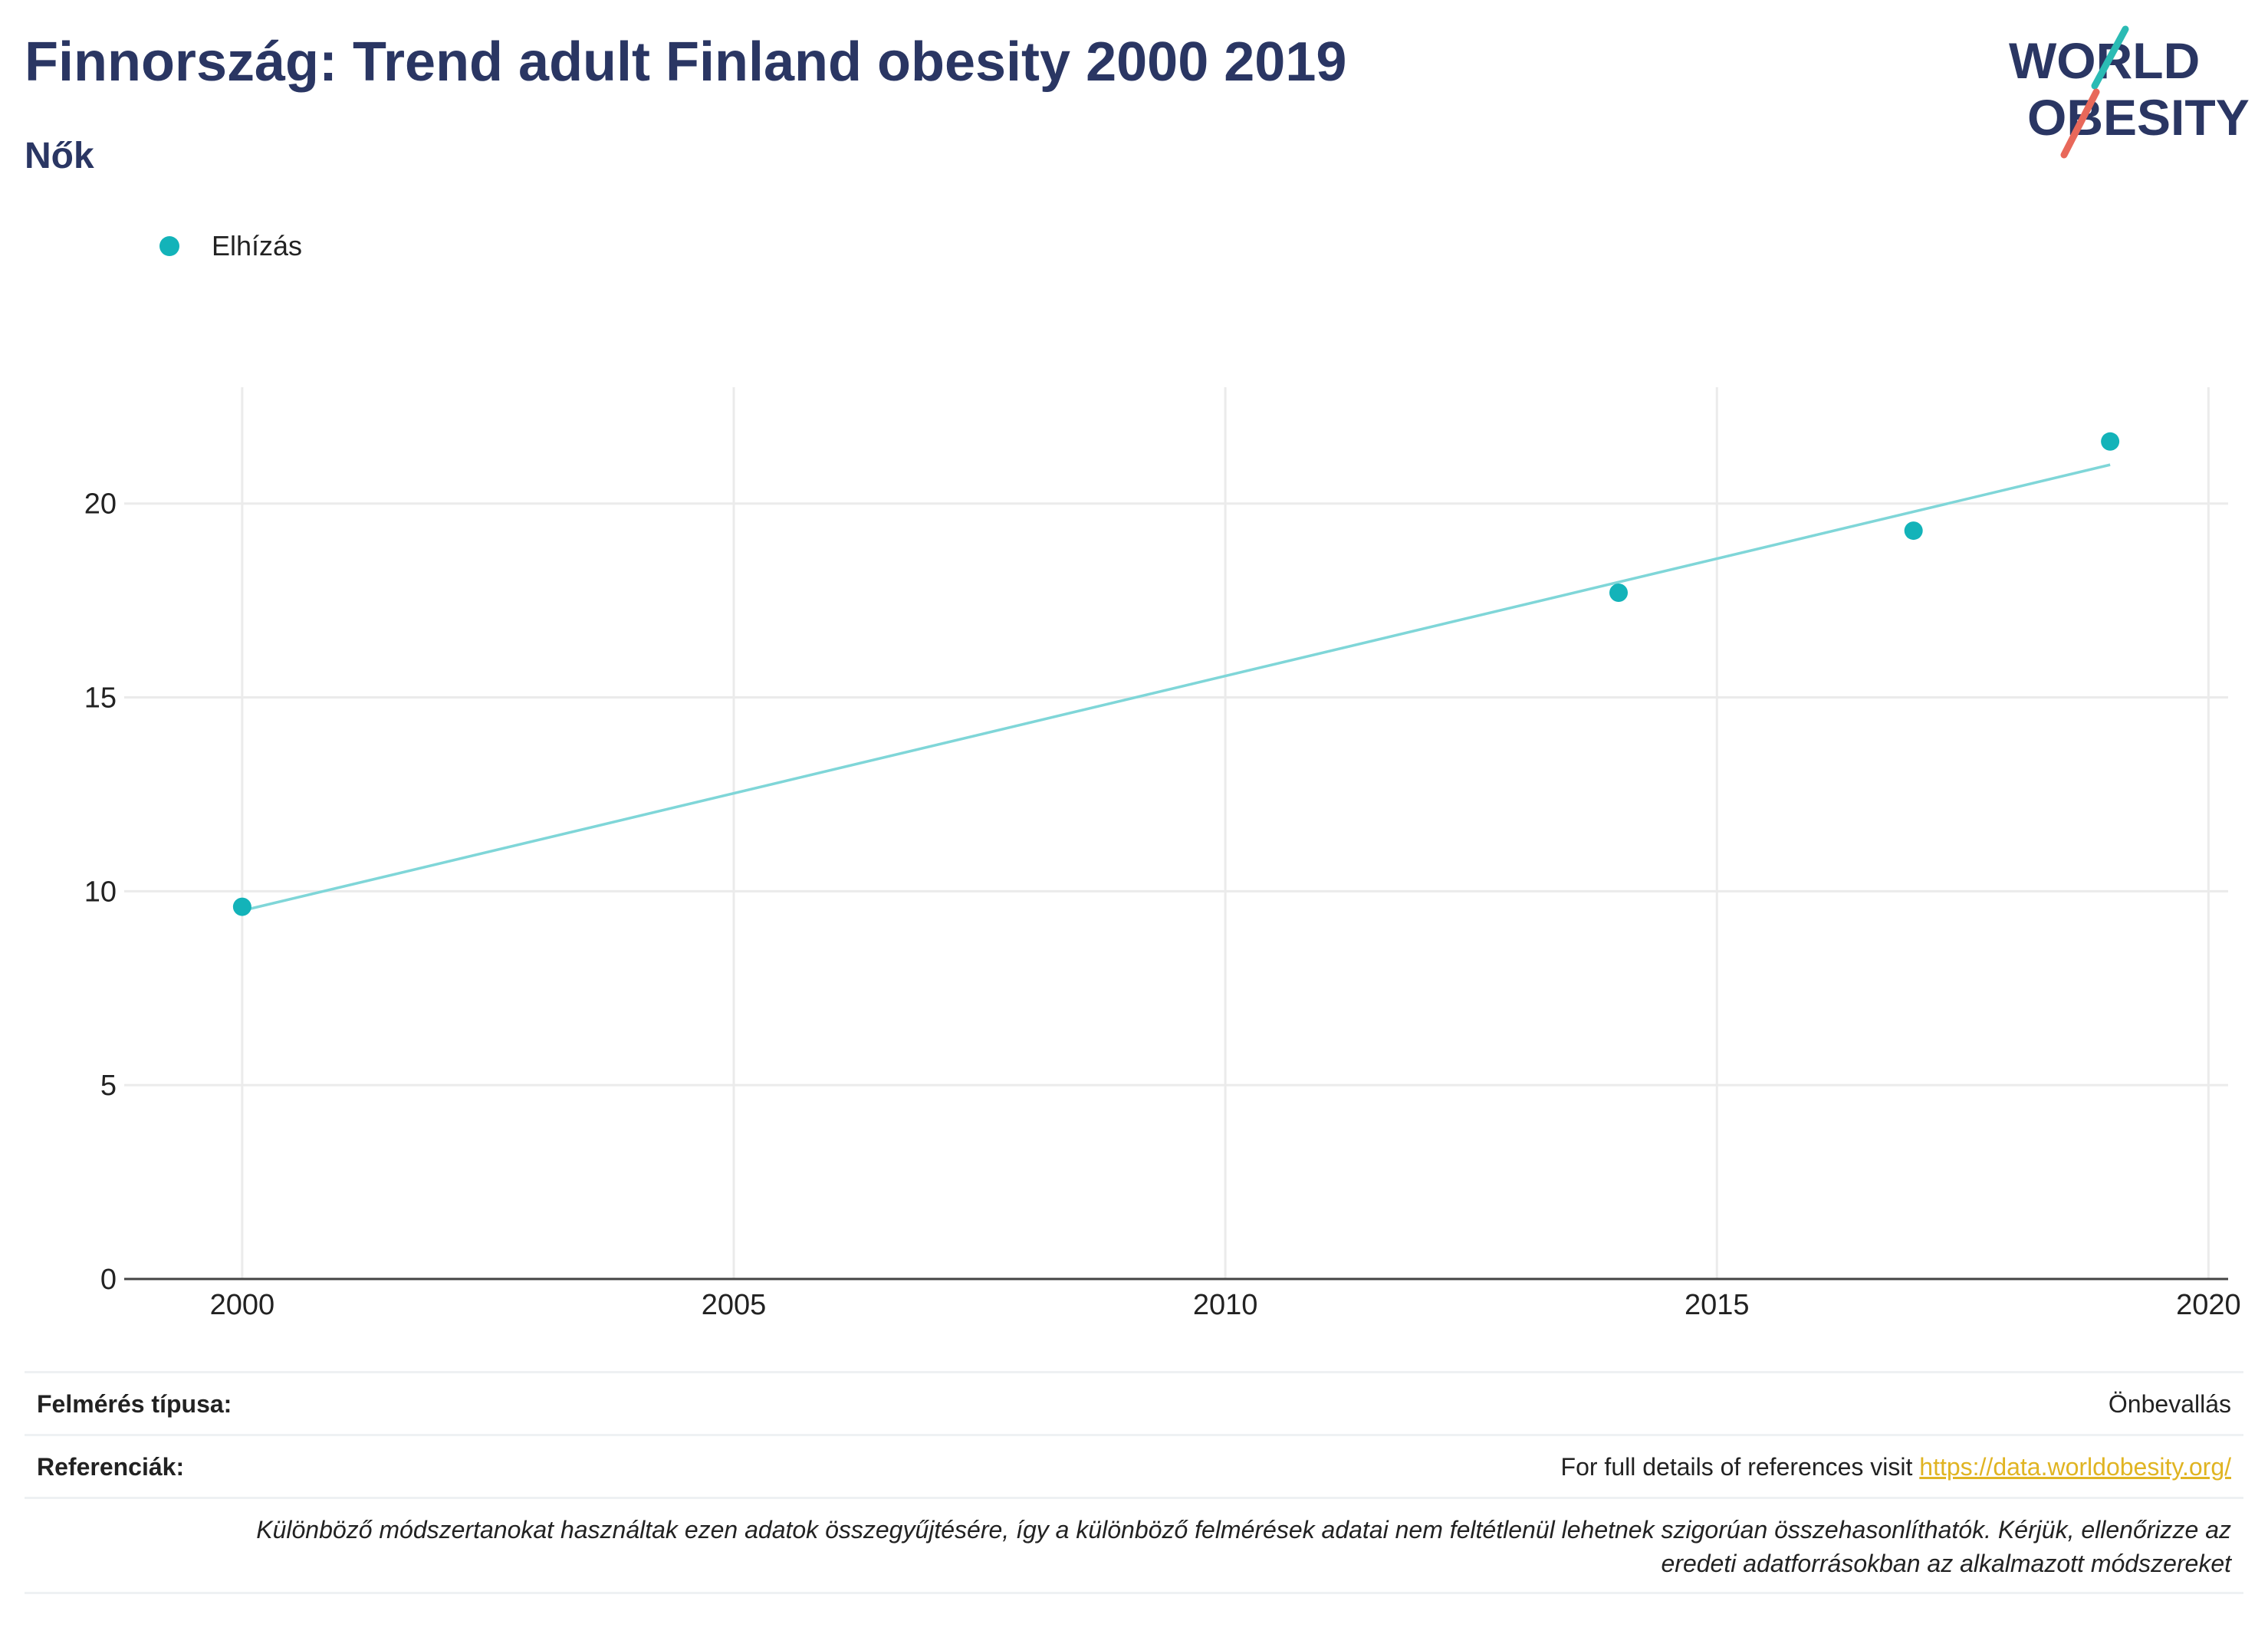 The image size is (2268, 1634). I want to click on world-obesity-logo: WORLD OBESITY, so click(2129, 92).